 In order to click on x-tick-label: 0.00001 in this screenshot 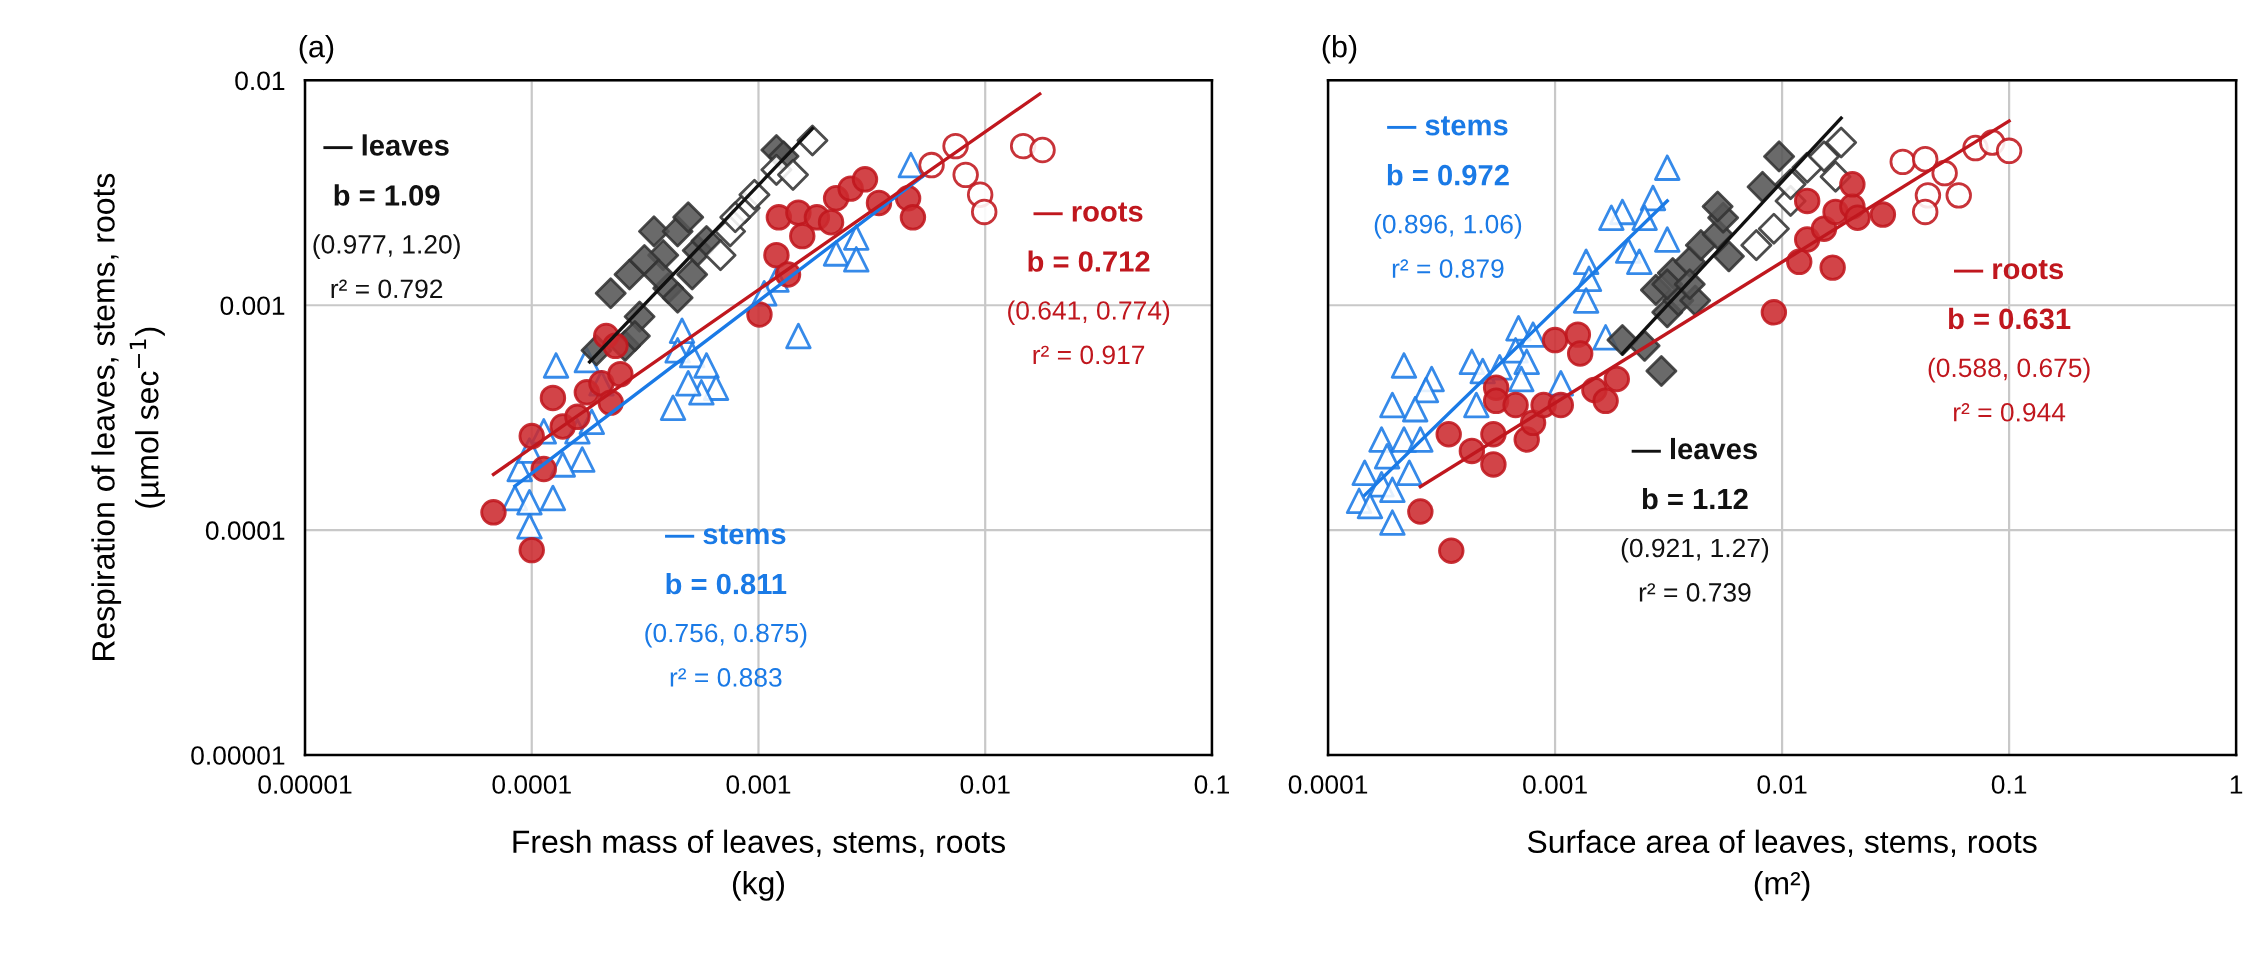, I will do `click(305, 784)`.